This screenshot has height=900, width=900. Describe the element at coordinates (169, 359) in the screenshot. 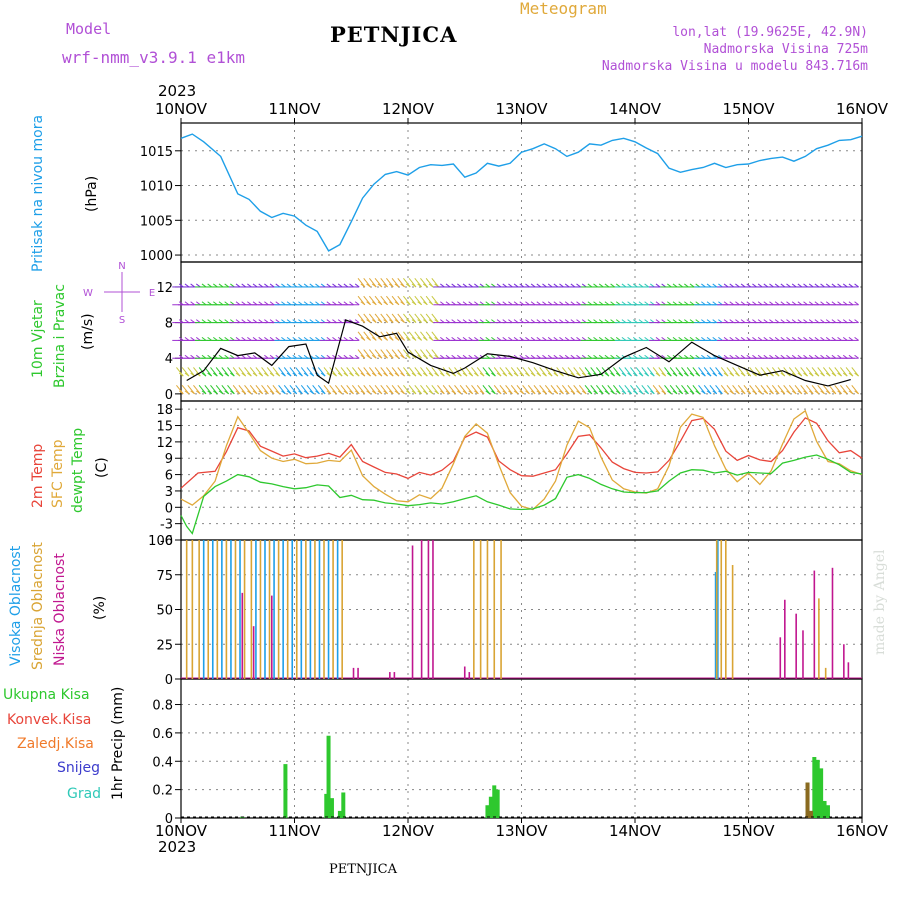

I see `y-tick-label: 4` at that location.